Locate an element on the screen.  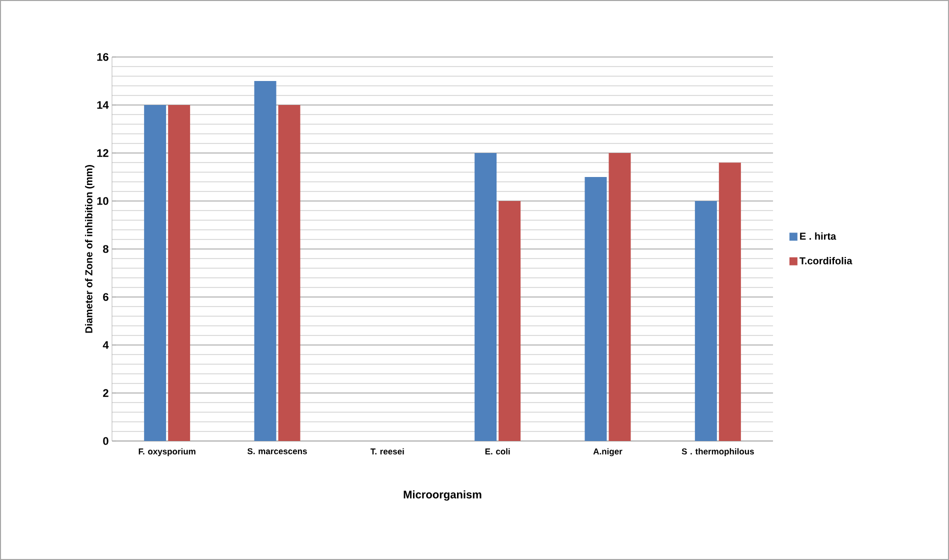
y-axis-title: Diameter of Zone of inhibition (mm) is located at coordinates (89, 249).